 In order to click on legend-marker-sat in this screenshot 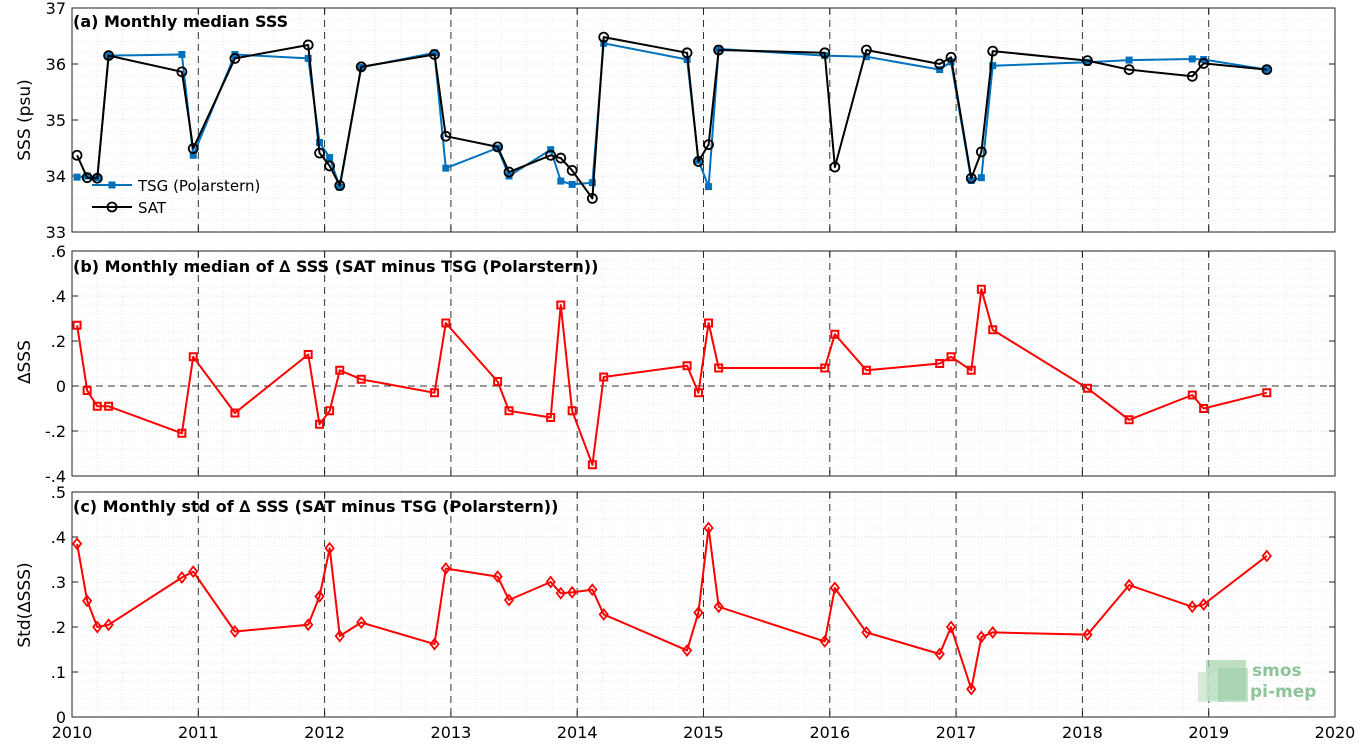, I will do `click(112, 207)`.